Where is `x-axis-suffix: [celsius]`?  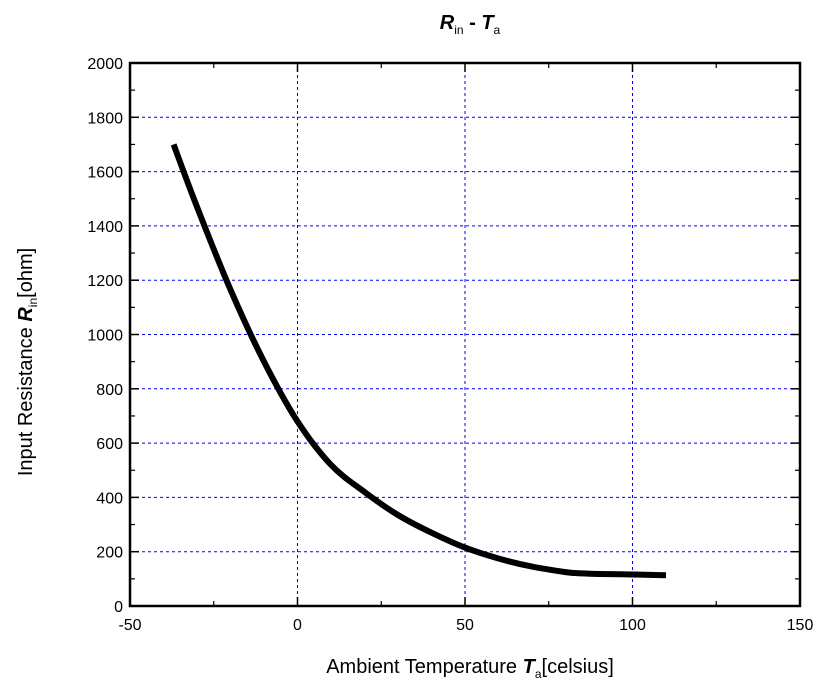
x-axis-suffix: [celsius] is located at coordinates (578, 667).